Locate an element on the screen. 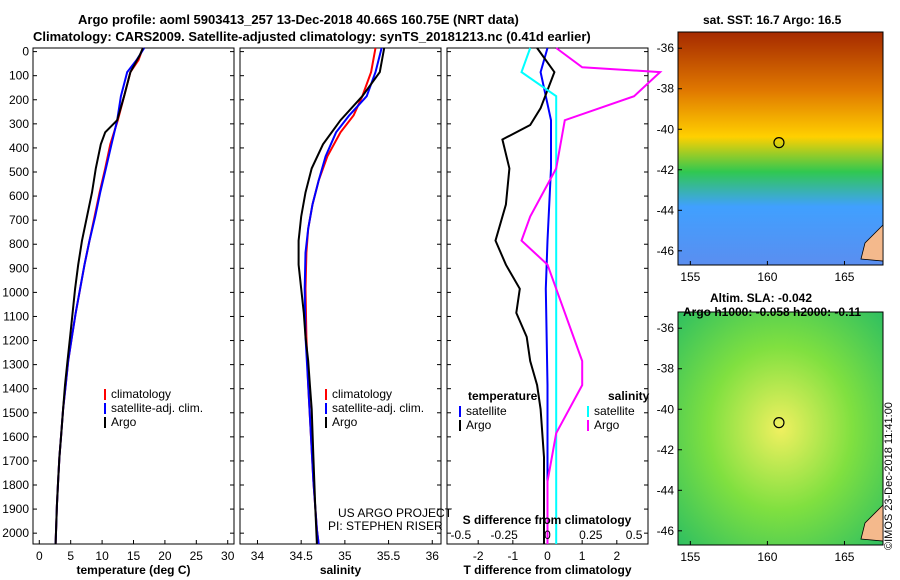 This screenshot has height=580, width=900. s-tick-label: -0.5 is located at coordinates (461, 535).